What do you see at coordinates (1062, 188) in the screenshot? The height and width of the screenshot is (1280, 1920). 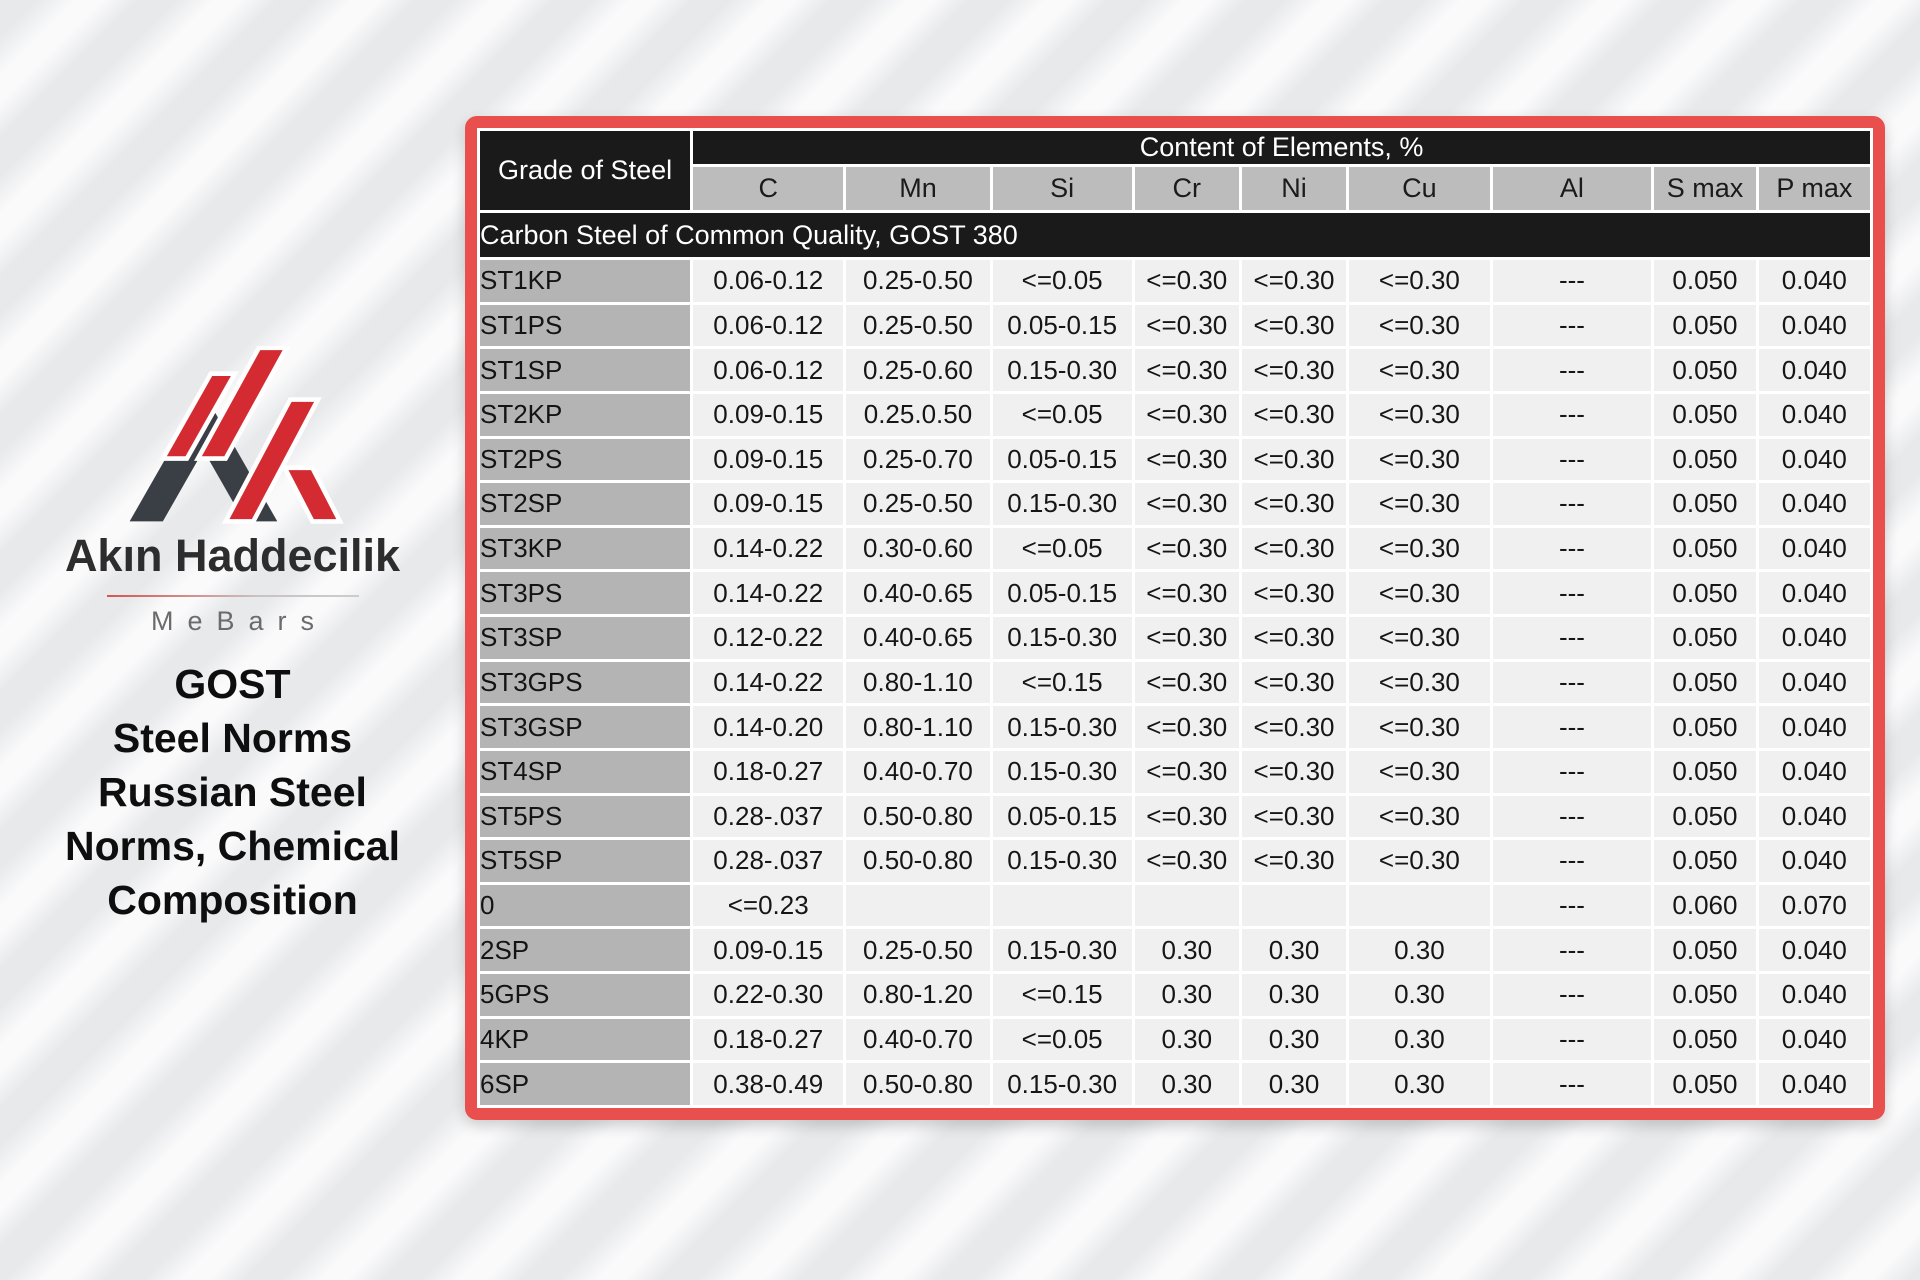 I see `column-header-si: Si` at bounding box center [1062, 188].